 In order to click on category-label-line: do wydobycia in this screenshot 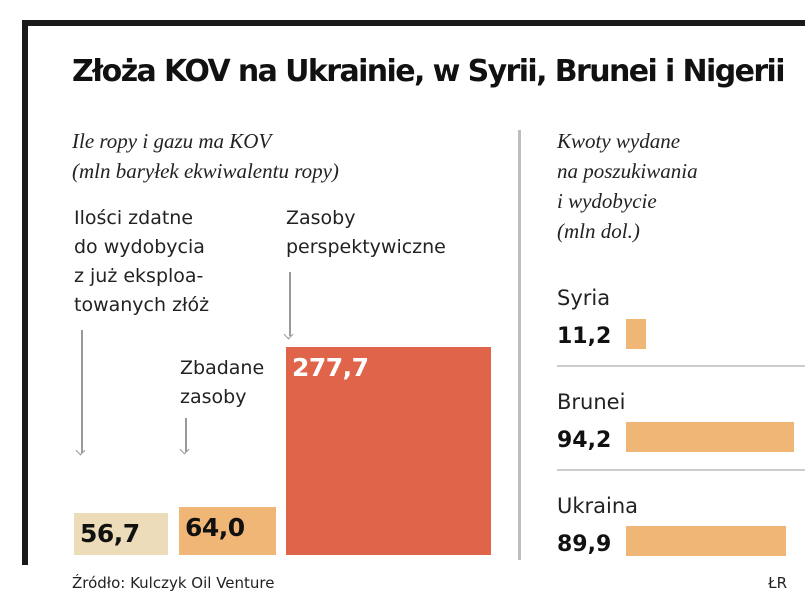, I will do `click(139, 247)`.